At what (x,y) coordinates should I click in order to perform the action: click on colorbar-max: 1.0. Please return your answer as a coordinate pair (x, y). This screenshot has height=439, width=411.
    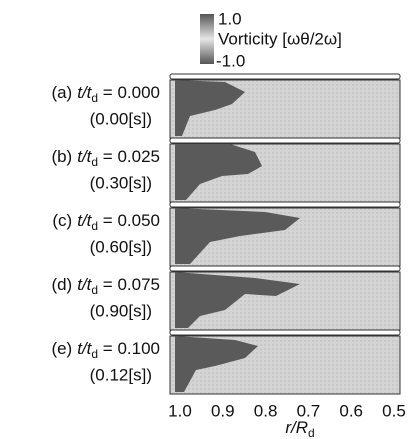
    Looking at the image, I should click on (230, 18).